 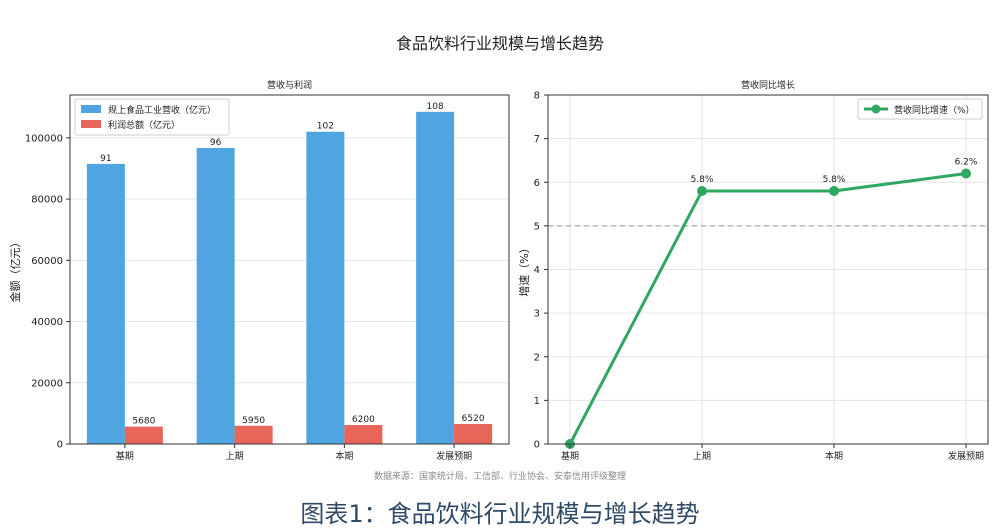 I want to click on y-tick-label: 100000, so click(x=44, y=138).